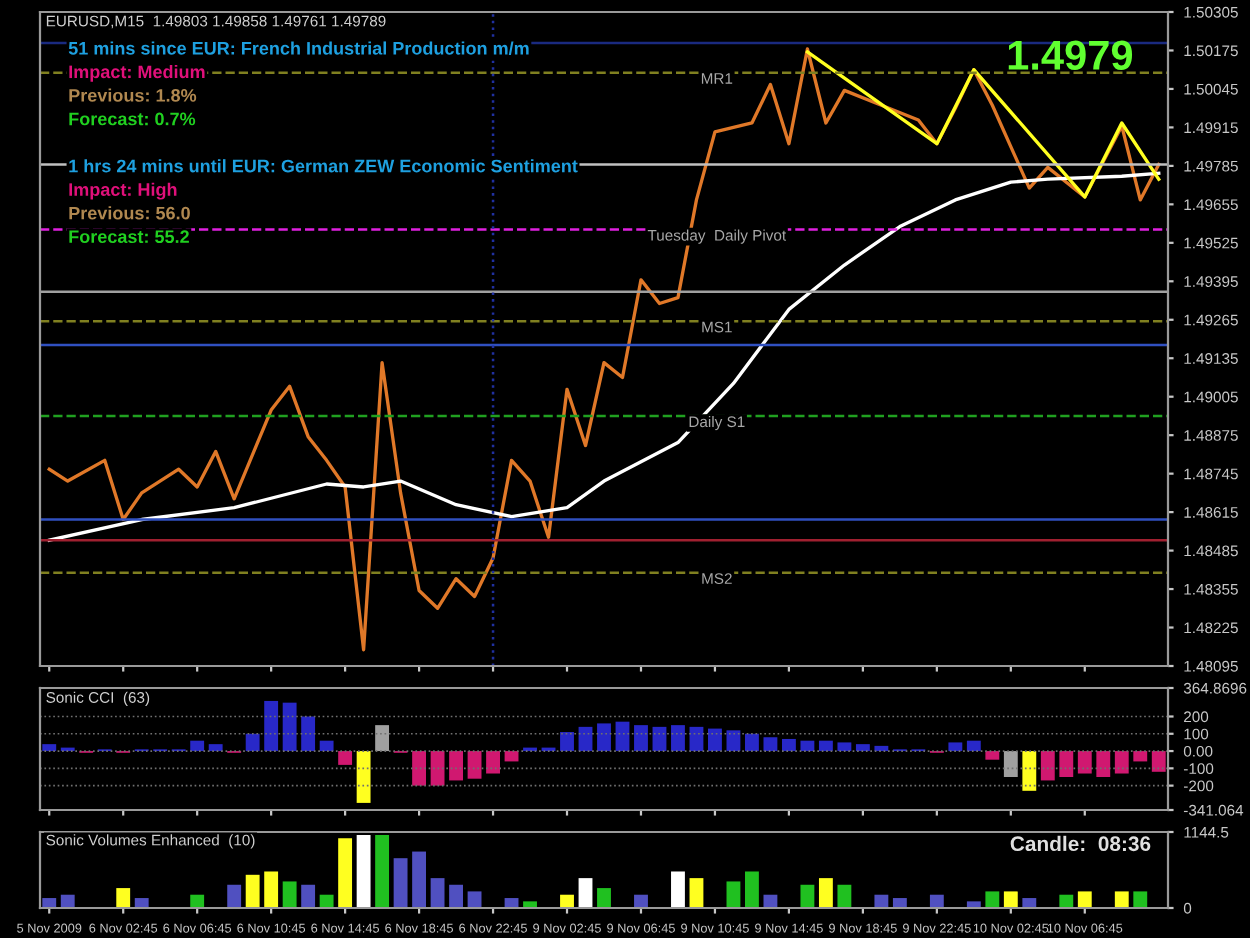  What do you see at coordinates (298, 48) in the screenshot?
I see `annotation: 51 mins since EUR: French Industrial Production m/m` at bounding box center [298, 48].